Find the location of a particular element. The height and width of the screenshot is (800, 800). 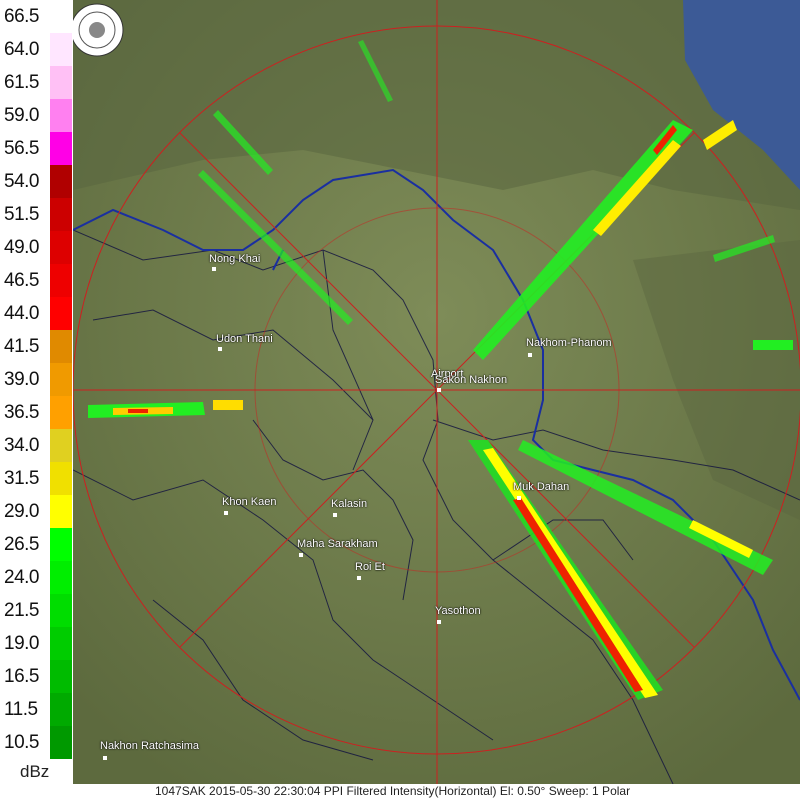

legend-row: 41.5 is located at coordinates (36, 346).